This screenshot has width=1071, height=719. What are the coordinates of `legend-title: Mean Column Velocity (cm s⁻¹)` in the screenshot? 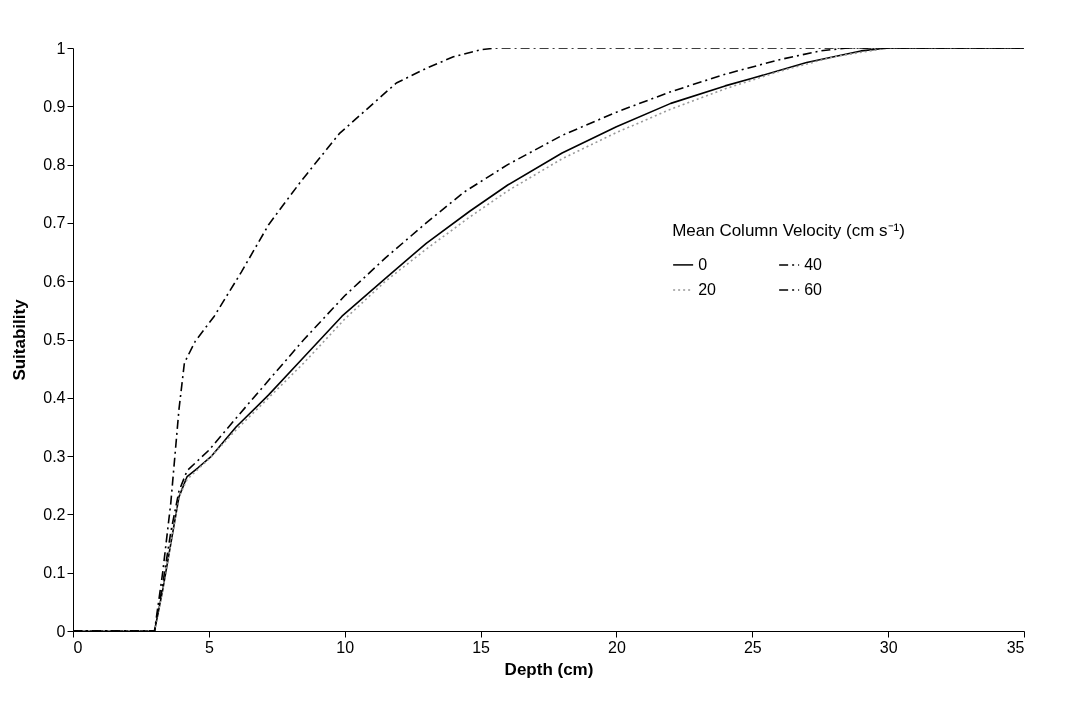 It's located at (788, 230).